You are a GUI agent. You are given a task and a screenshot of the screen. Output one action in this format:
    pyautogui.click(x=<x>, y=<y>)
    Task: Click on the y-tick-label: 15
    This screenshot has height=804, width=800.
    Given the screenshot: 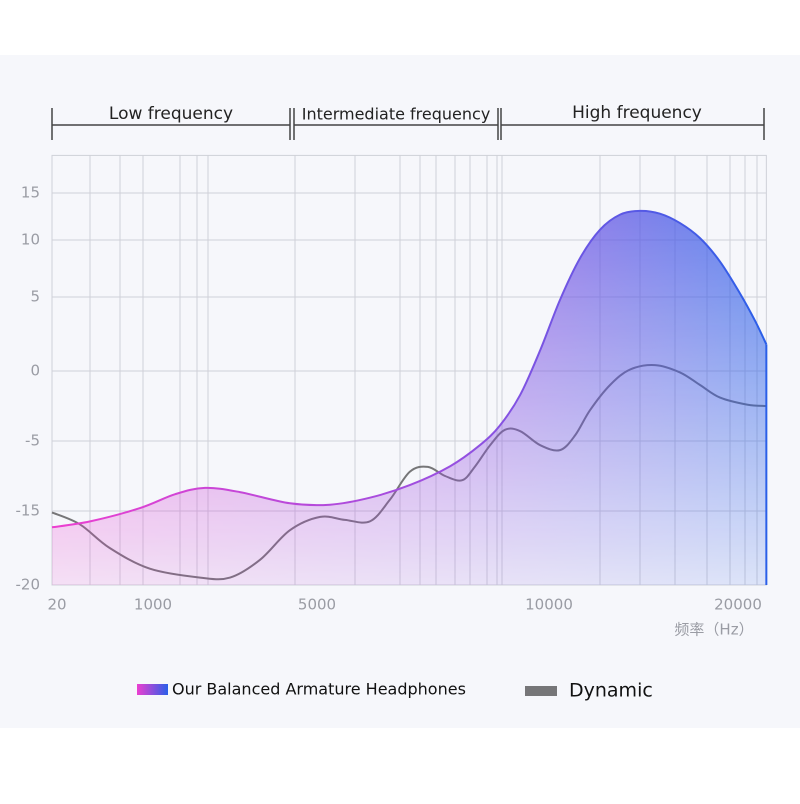 What is the action you would take?
    pyautogui.click(x=30, y=193)
    